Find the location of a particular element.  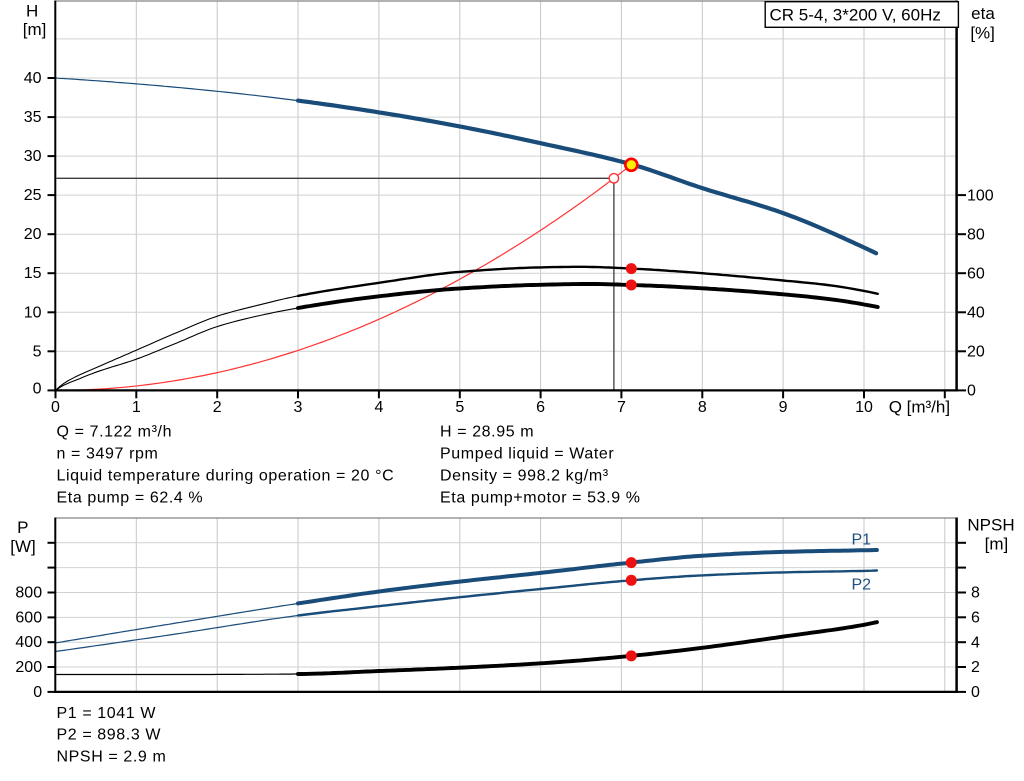

svg-text: CR 5-4, 3*200 V, 60Hz is located at coordinates (855, 15).